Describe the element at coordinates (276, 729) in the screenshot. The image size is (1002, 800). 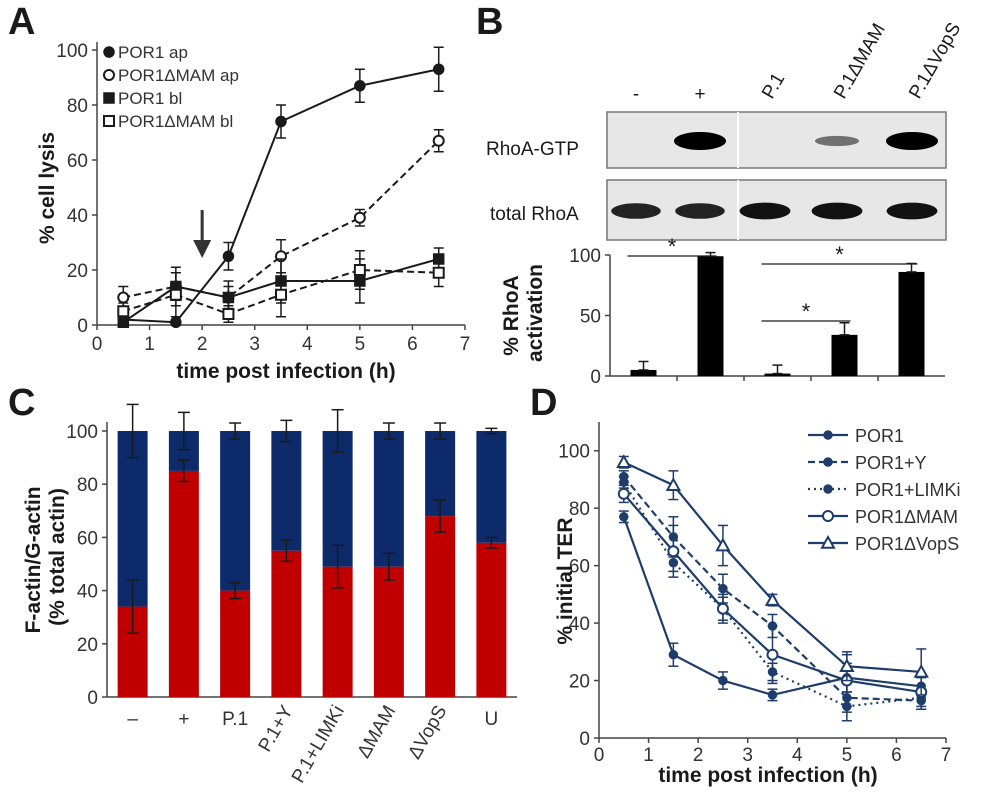
I see `panel-c-x-tick-label-p-1-y: P.1+Y` at that location.